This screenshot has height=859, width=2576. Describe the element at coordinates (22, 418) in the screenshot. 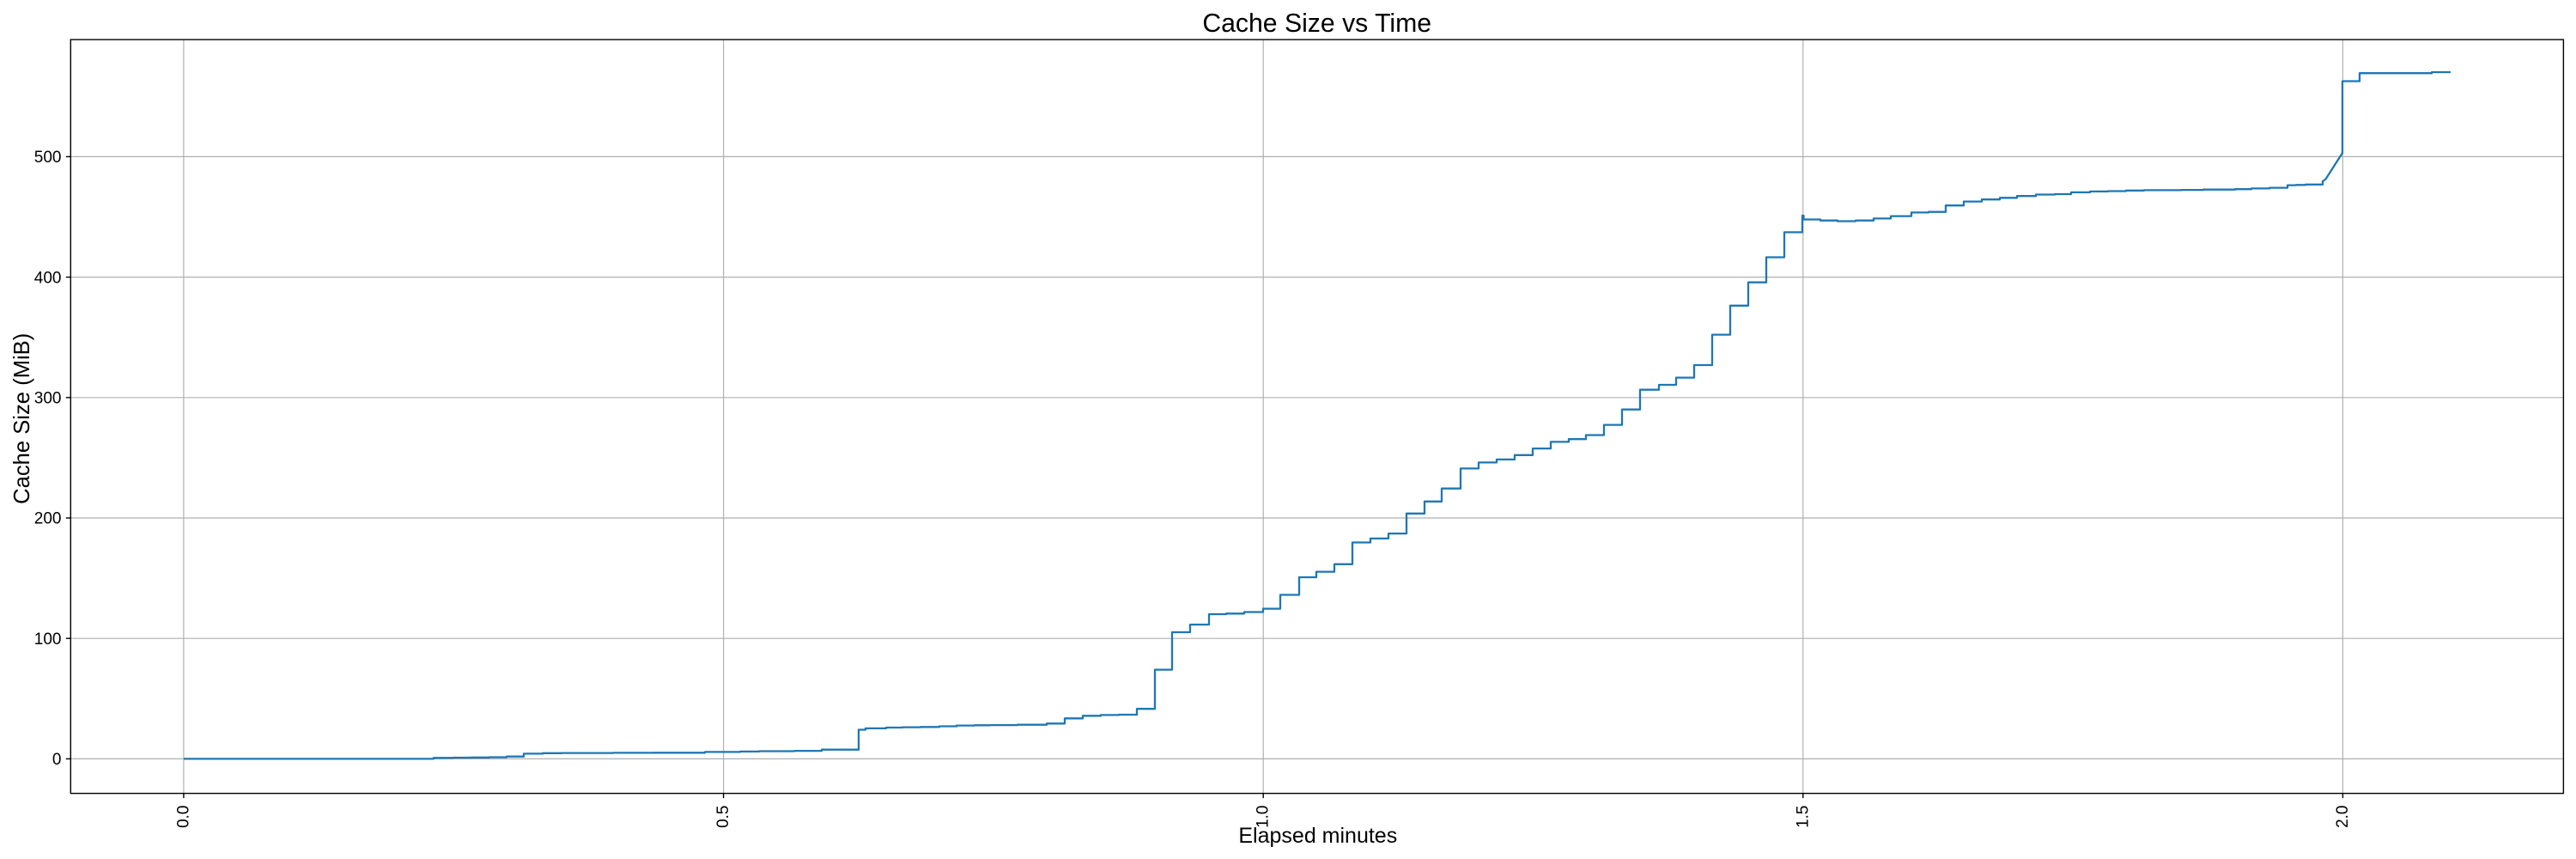

I see `svg-text: Cache Size (MiB)` at that location.